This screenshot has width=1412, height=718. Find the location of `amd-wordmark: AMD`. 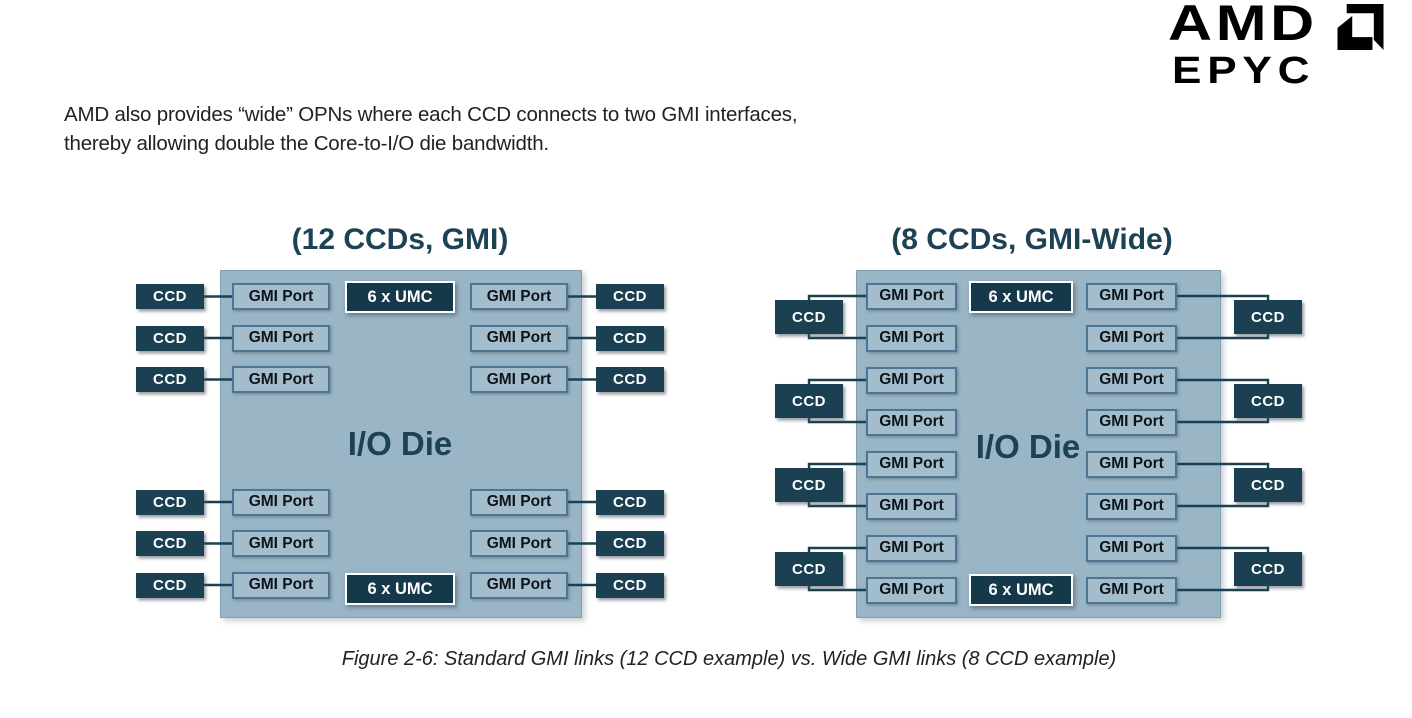

amd-wordmark: AMD is located at coordinates (1243, 25).